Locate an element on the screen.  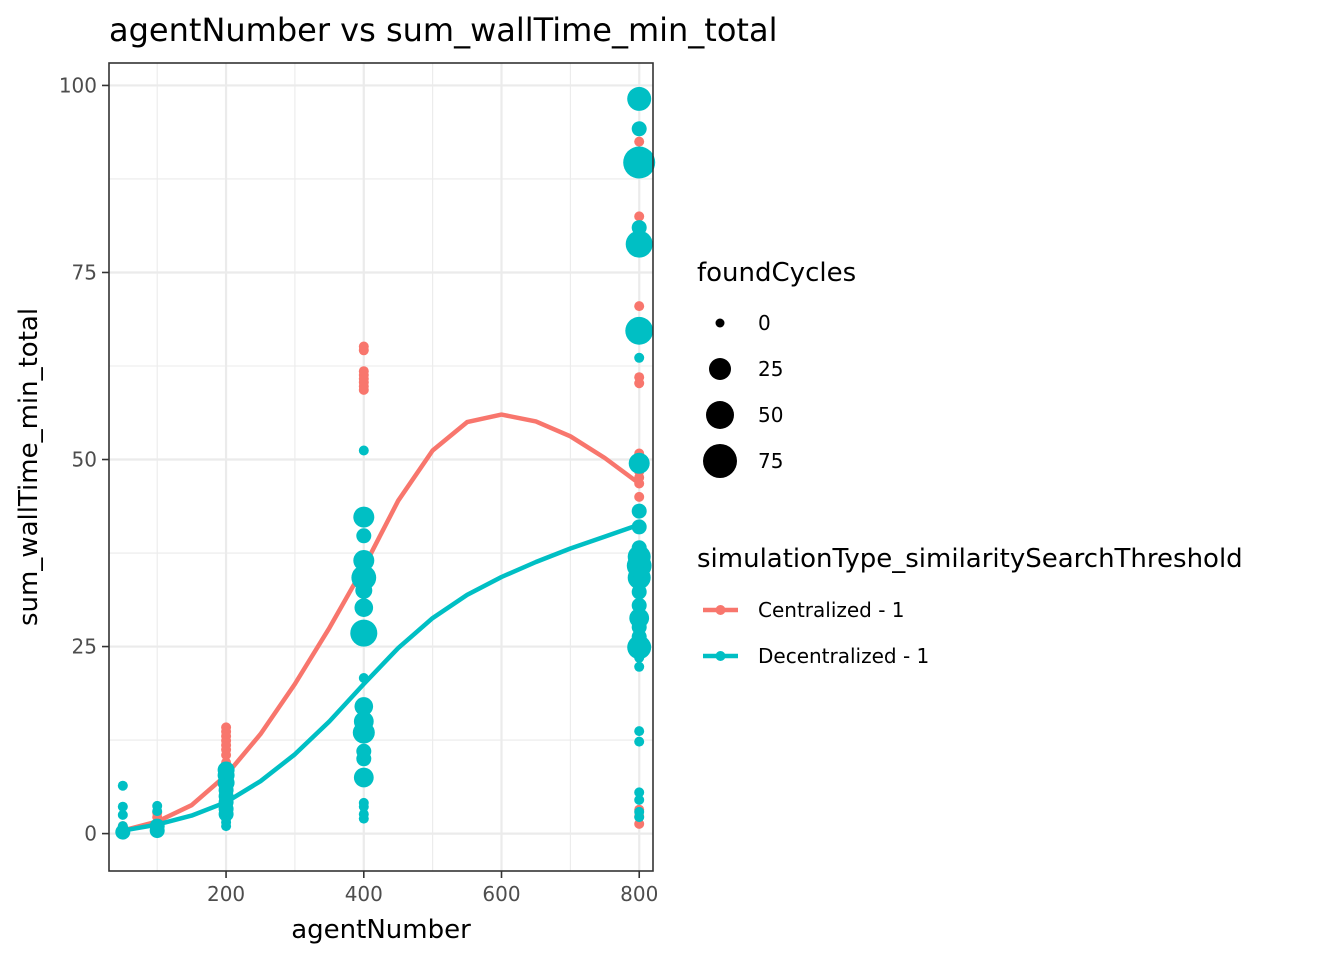
chart-title: agentNumber vs sum_wallTime_min_total is located at coordinates (443, 30).